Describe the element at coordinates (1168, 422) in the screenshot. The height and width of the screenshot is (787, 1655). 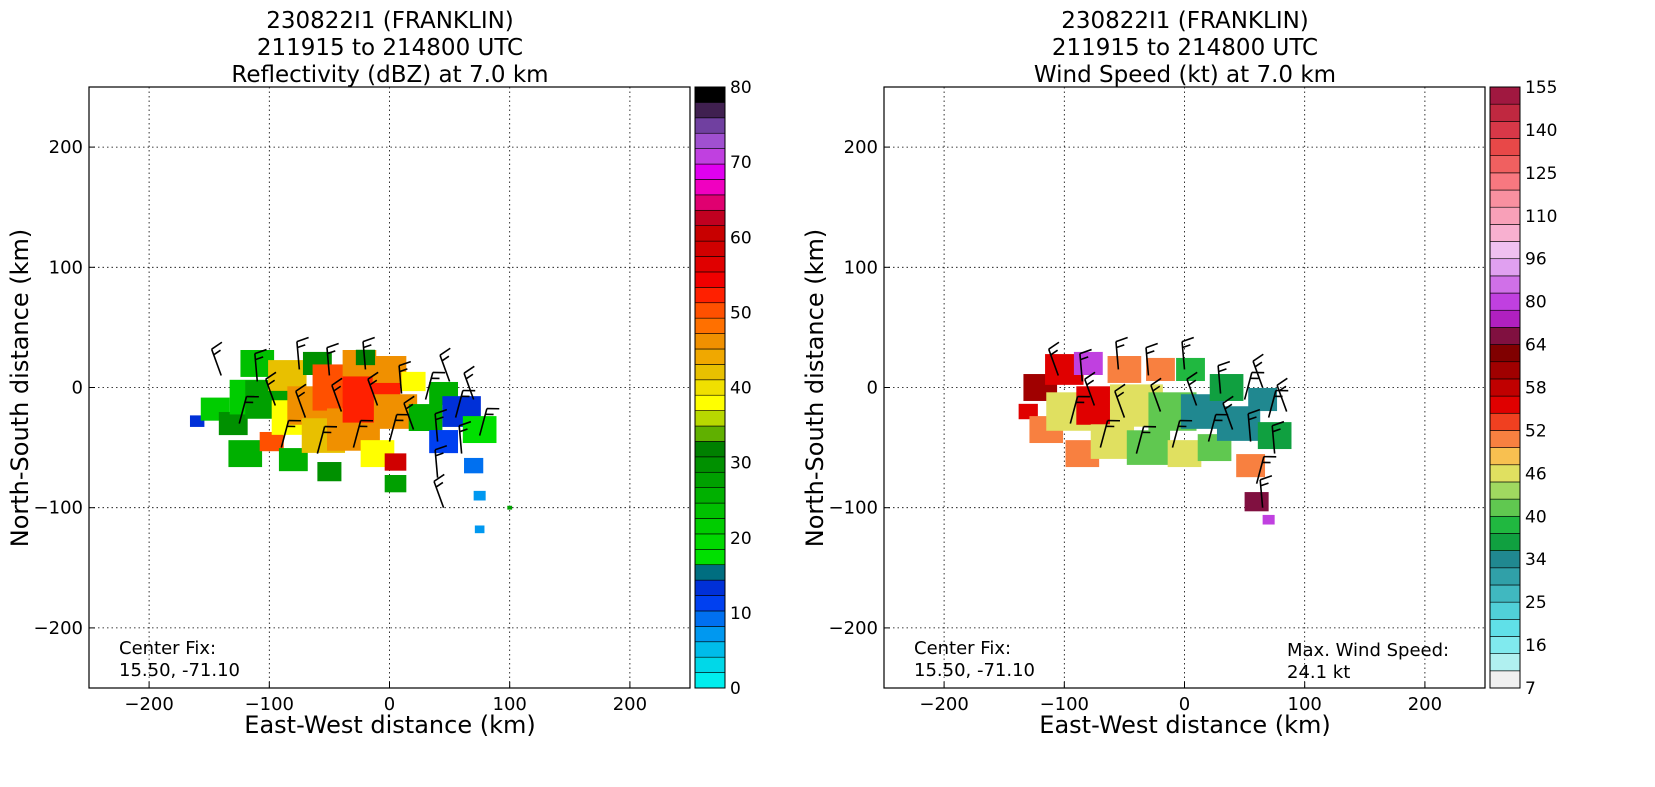
I see `wind-barbs` at that location.